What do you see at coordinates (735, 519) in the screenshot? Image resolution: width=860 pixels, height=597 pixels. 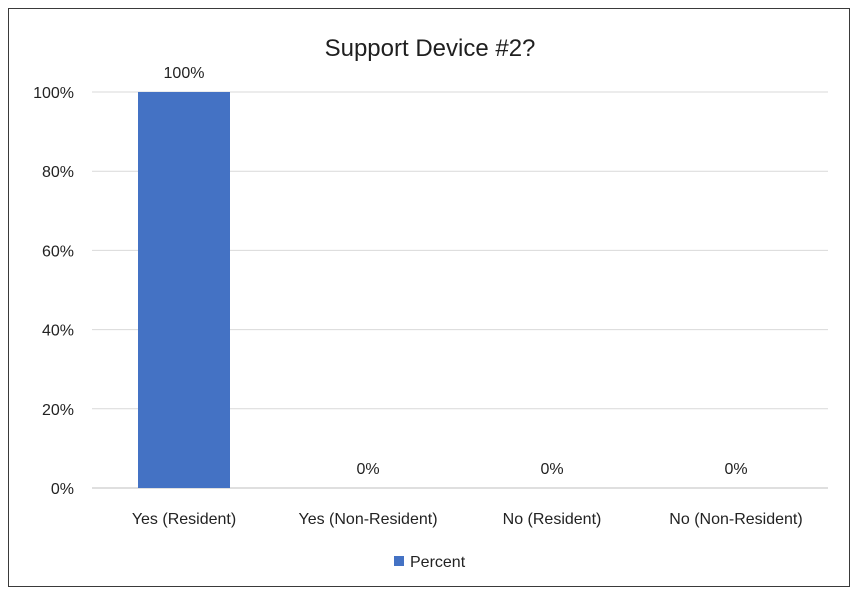 I see `x-tick-label: No (Non-Resident)` at bounding box center [735, 519].